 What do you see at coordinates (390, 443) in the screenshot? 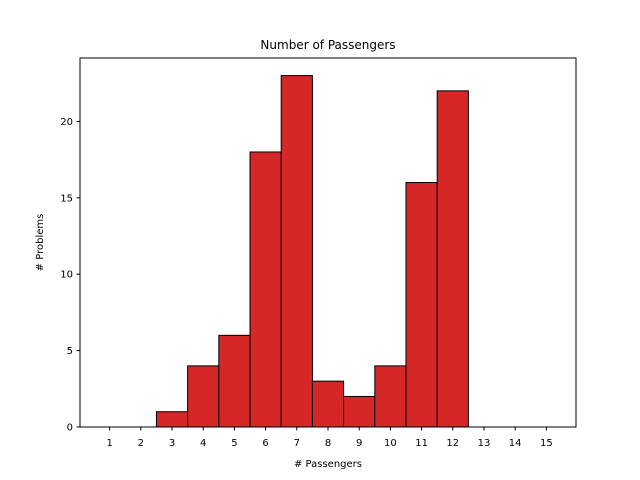
I see `x-tick-label-10: 10` at bounding box center [390, 443].